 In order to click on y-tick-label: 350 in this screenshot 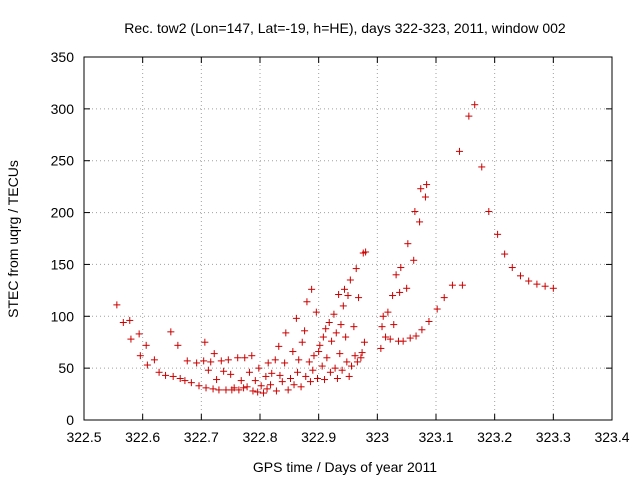, I will do `click(63, 57)`.